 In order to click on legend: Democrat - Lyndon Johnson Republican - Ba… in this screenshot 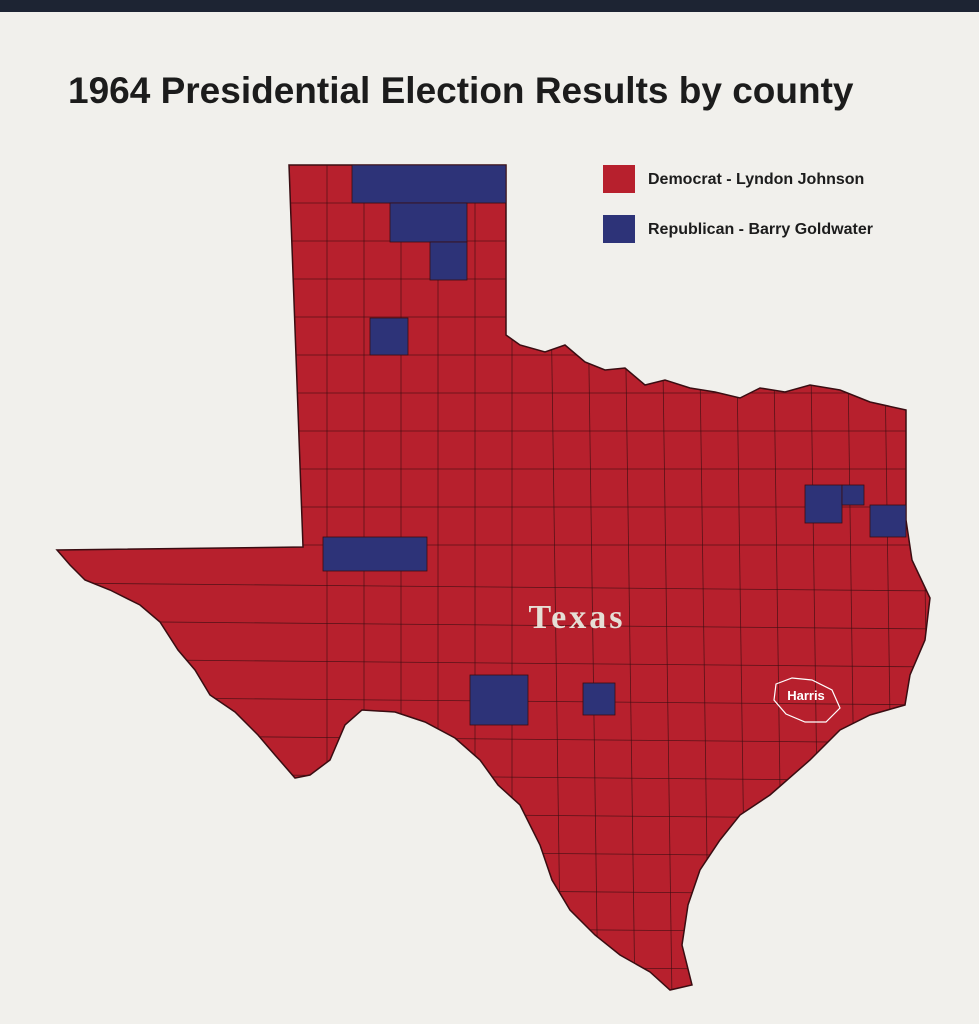, I will do `click(738, 204)`.